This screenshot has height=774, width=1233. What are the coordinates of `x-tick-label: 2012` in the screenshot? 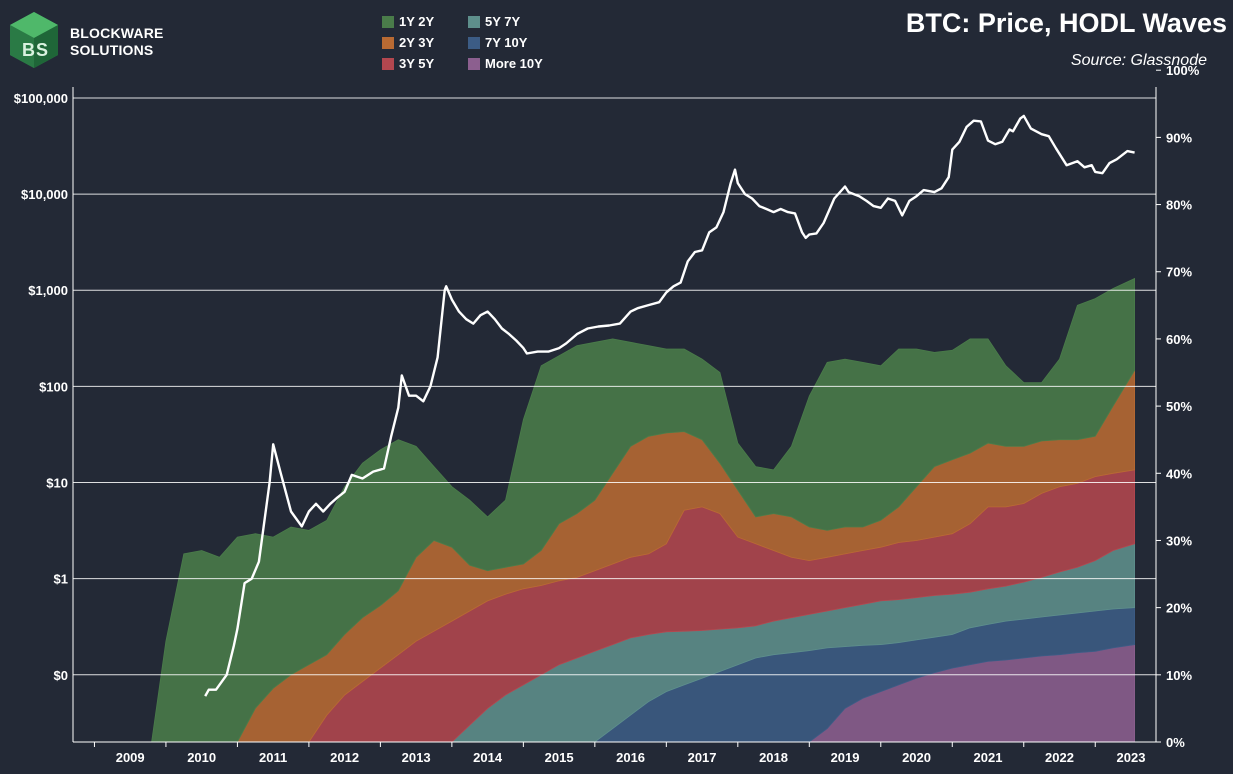 It's located at (344, 757).